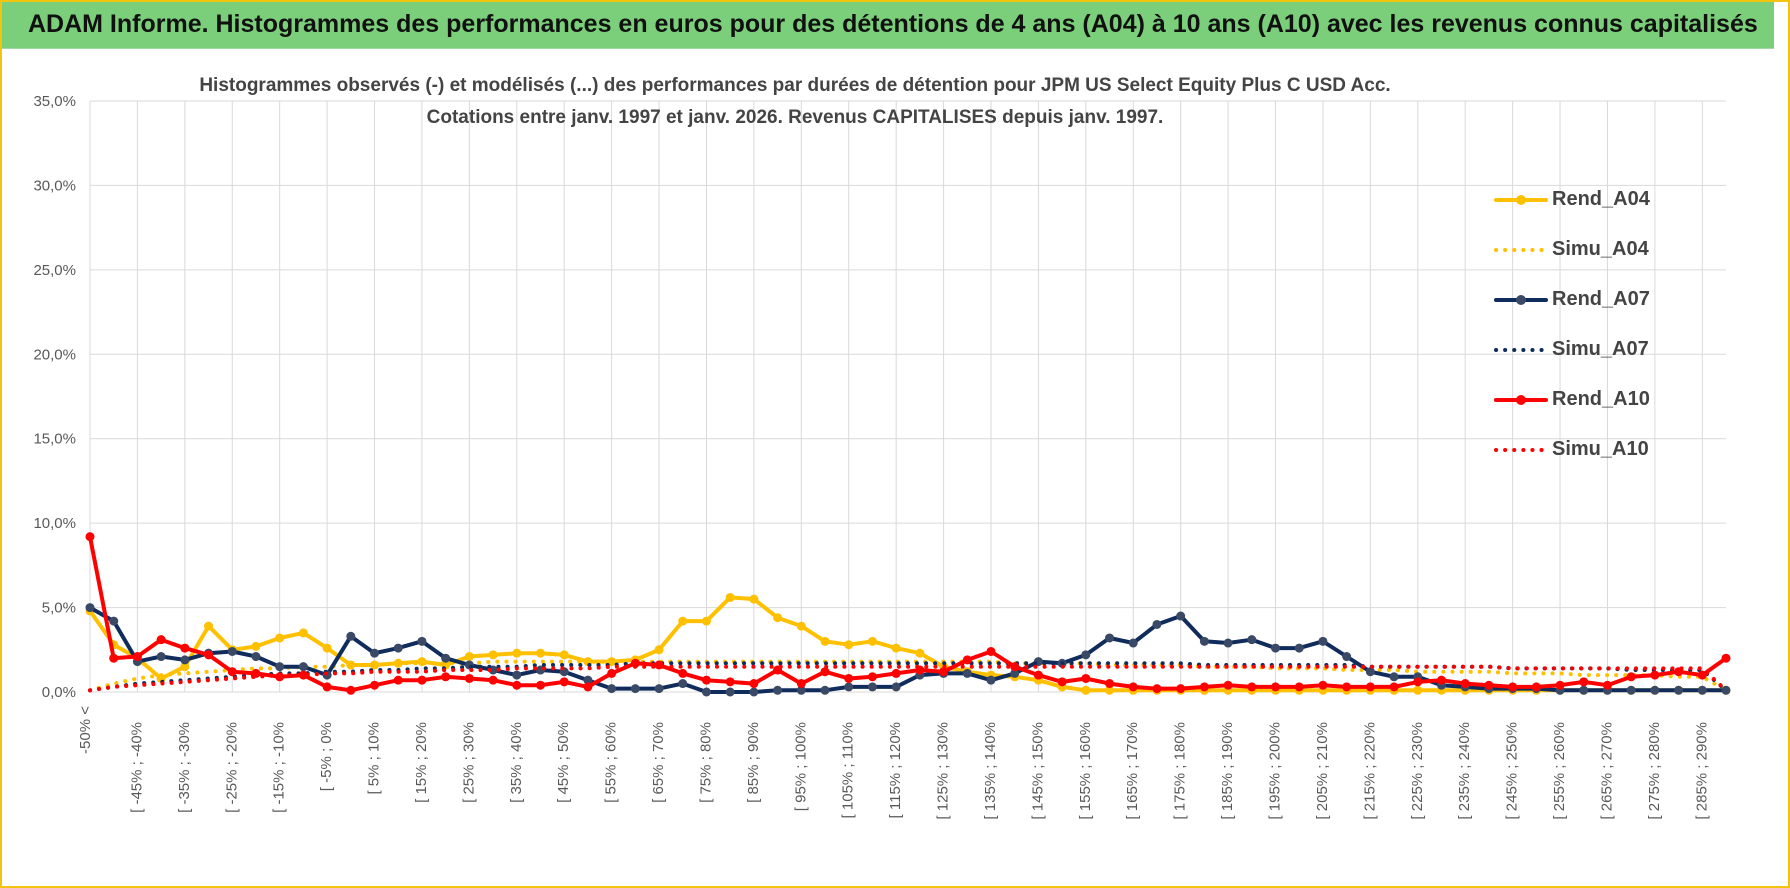 The width and height of the screenshot is (1790, 888). I want to click on x-tick-label: [ 75% ; 80%, so click(705, 762).